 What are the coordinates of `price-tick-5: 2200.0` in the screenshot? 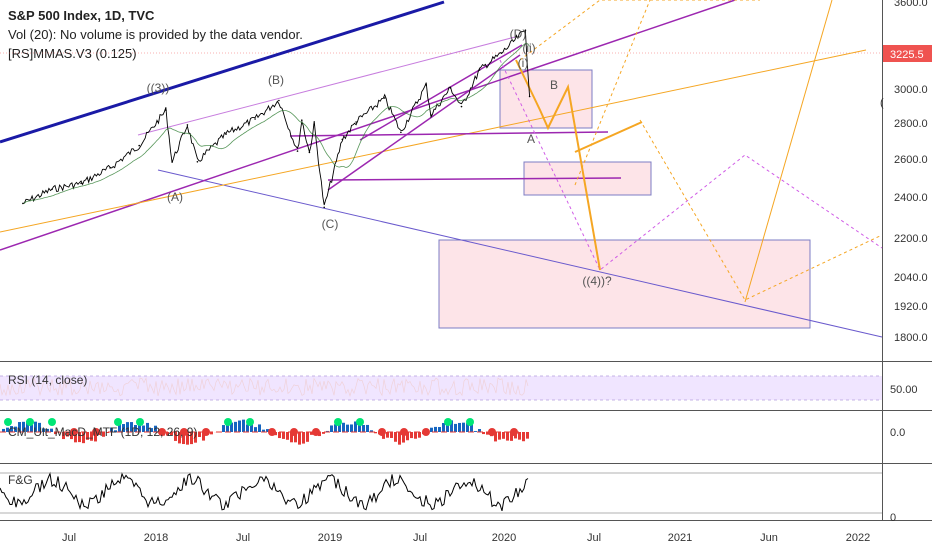 It's located at (911, 239).